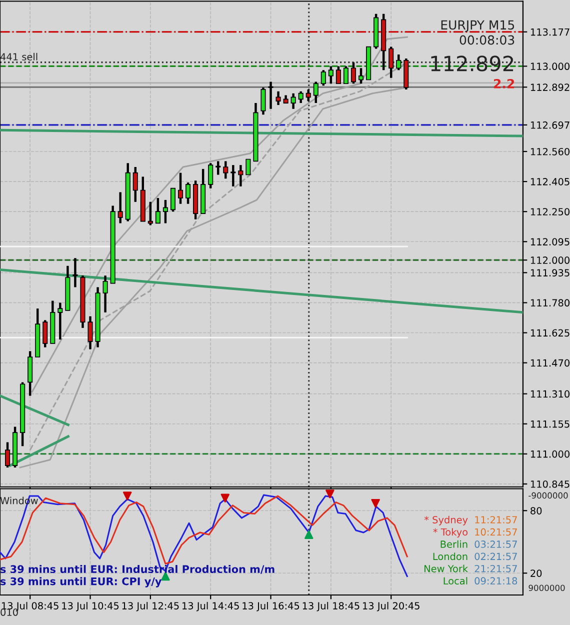 This screenshot has height=625, width=570. What do you see at coordinates (550, 484) in the screenshot?
I see `y-tick-label: 110.845` at bounding box center [550, 484].